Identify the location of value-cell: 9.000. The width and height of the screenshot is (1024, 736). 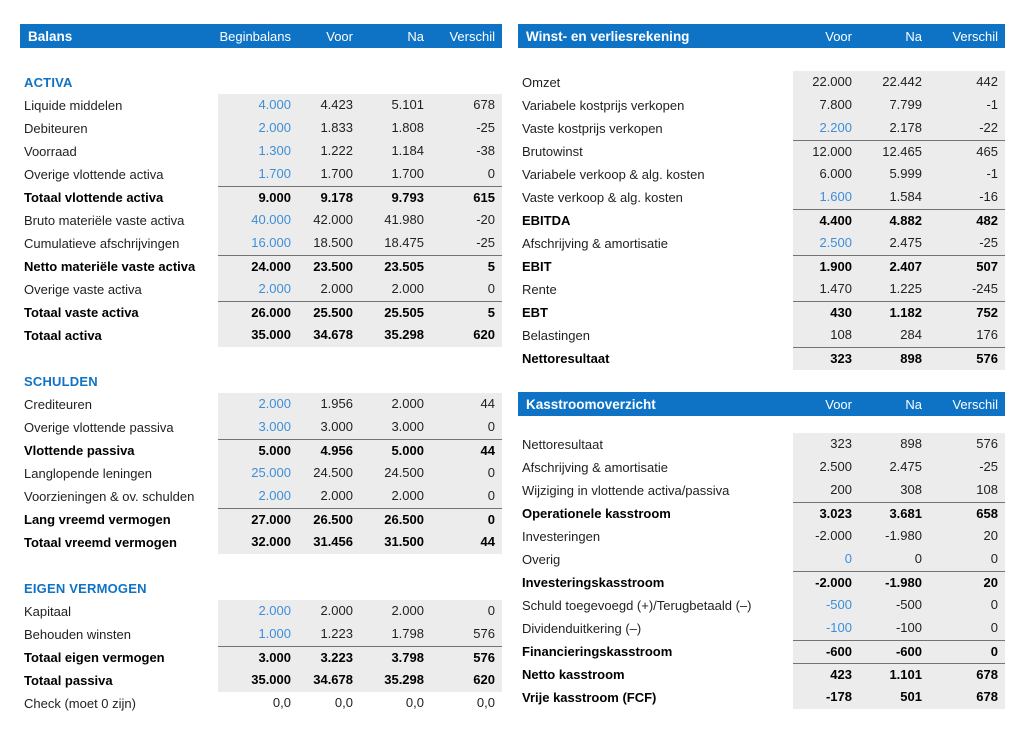
(274, 197).